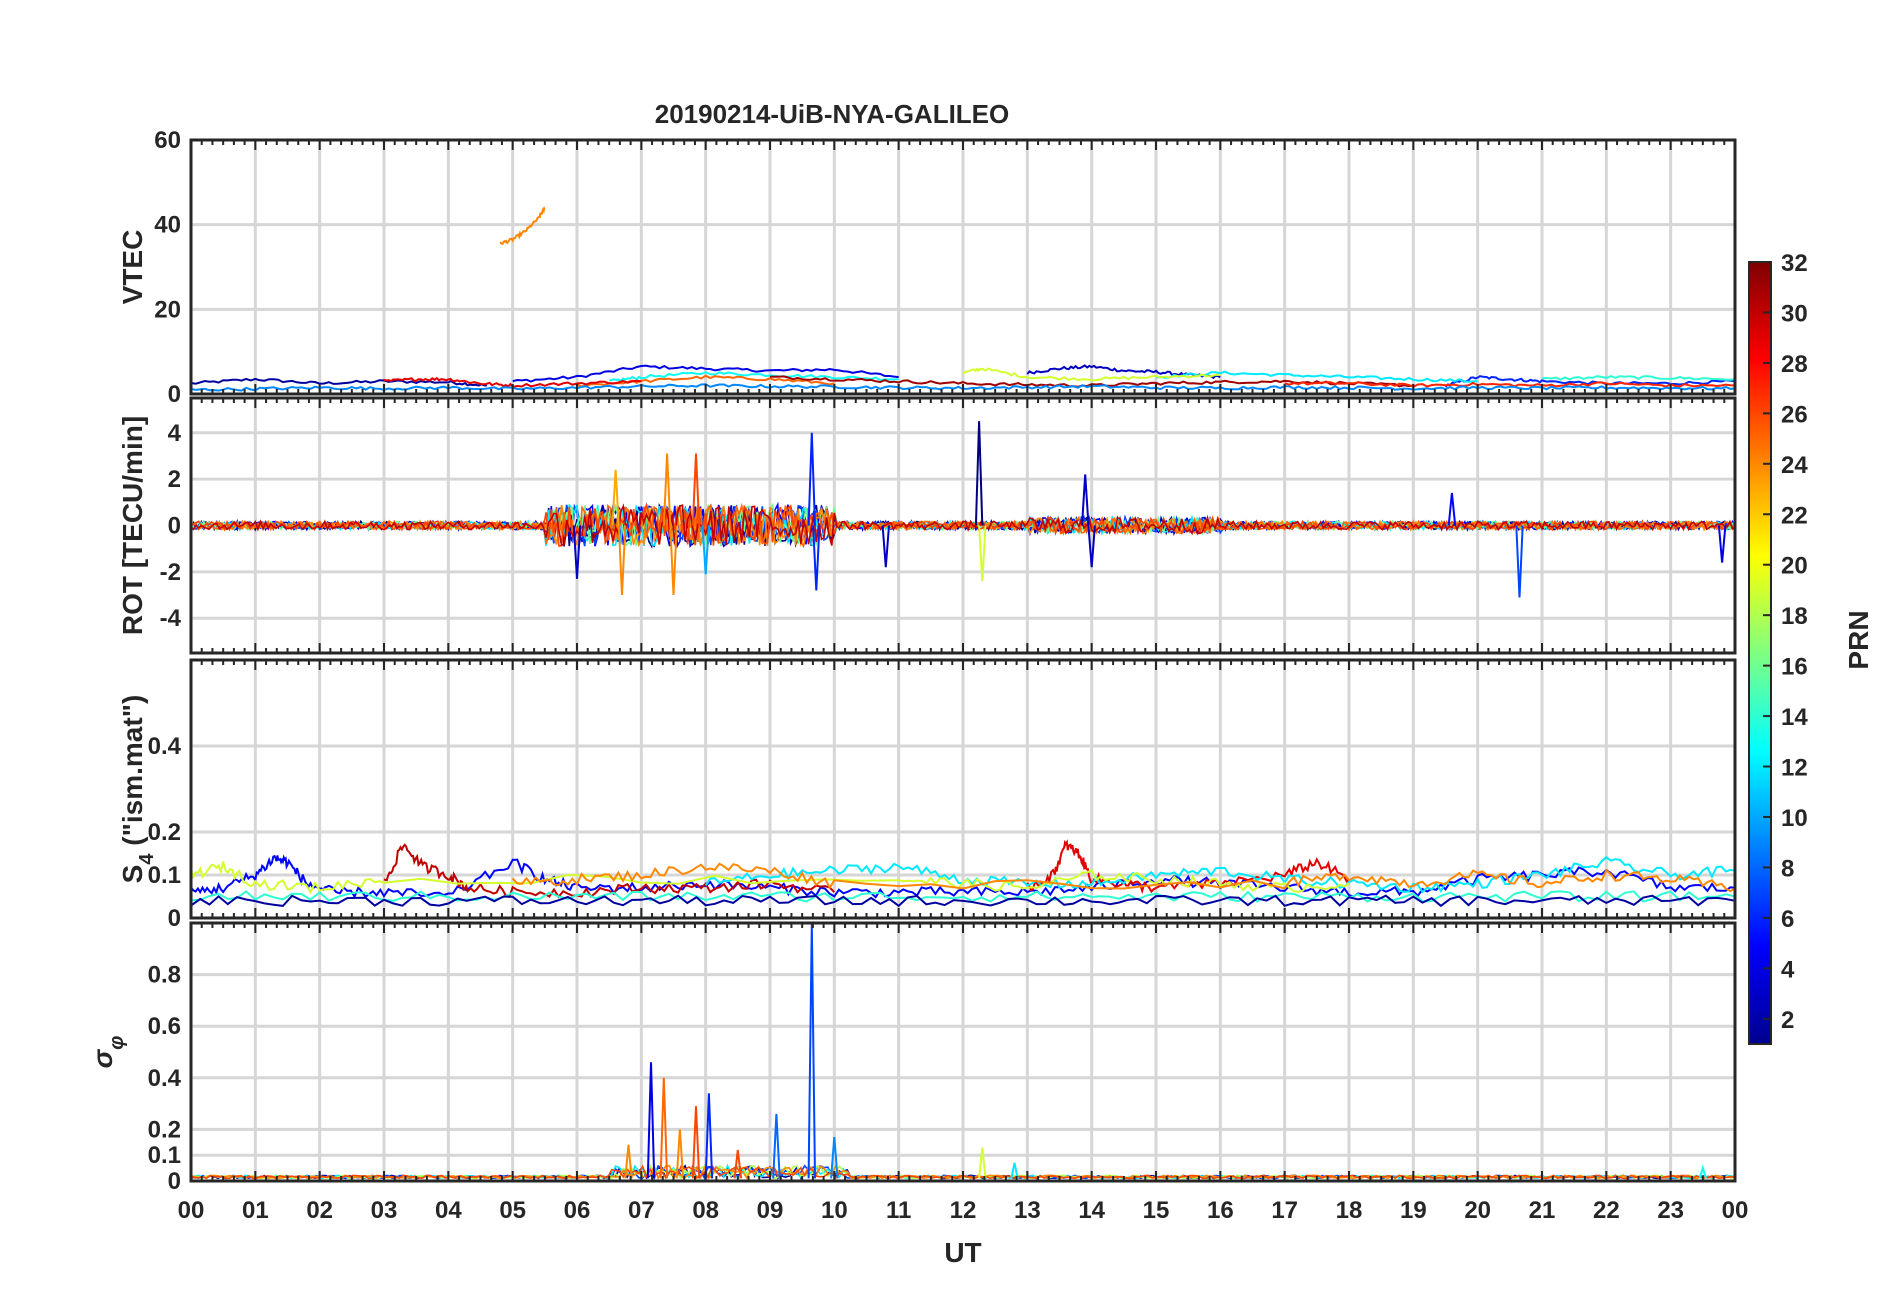 The height and width of the screenshot is (1292, 1902). Describe the element at coordinates (174, 479) in the screenshot. I see `y-tick-label: 2` at that location.